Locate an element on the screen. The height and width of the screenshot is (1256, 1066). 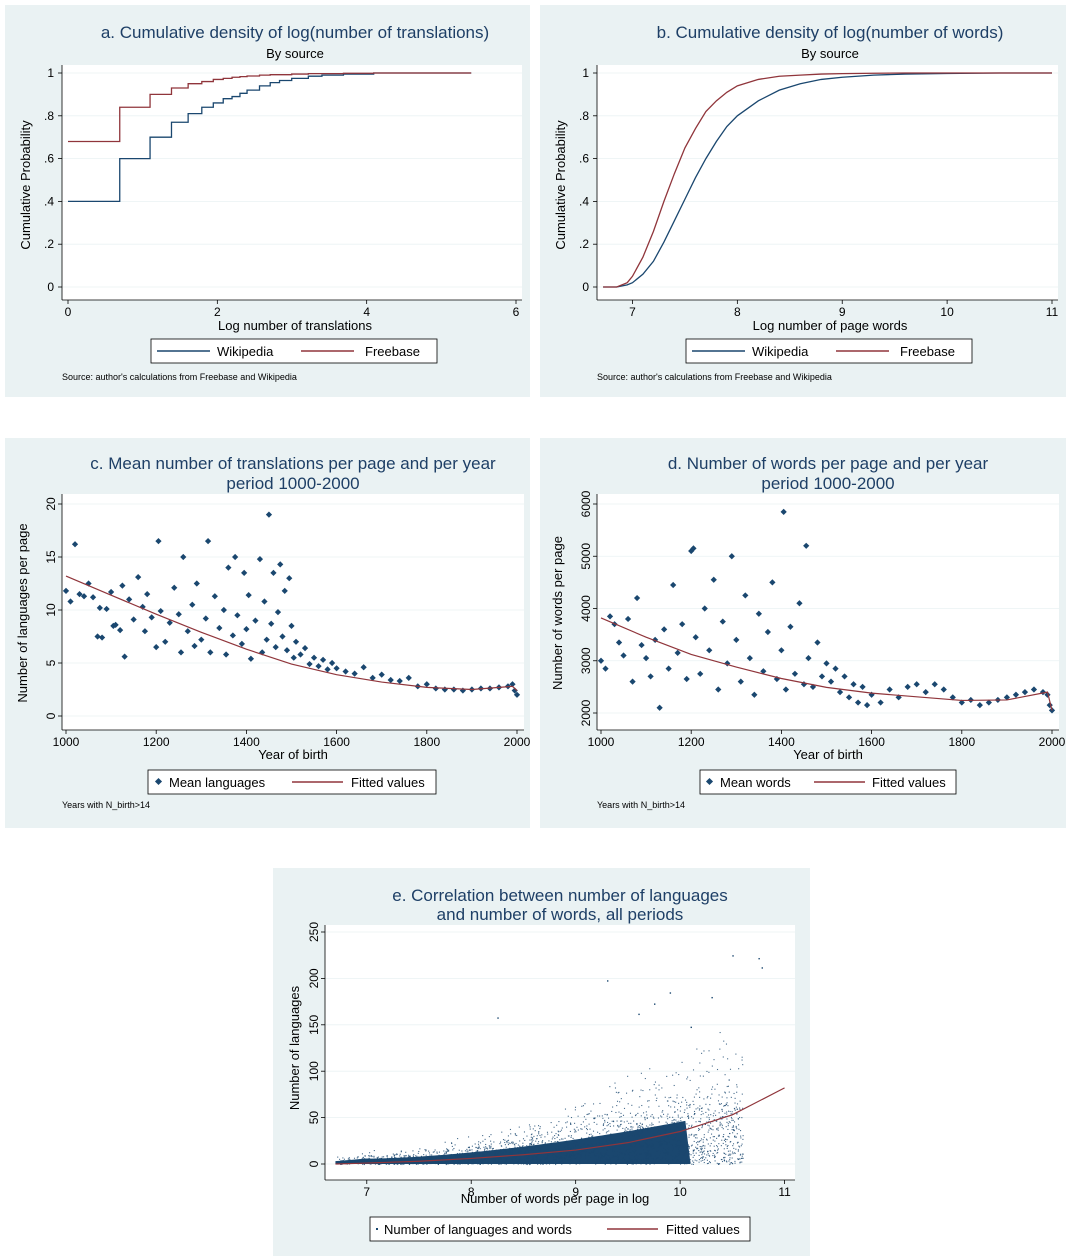
legend-wikipedia-label-b: Wikipedia is located at coordinates (780, 351).